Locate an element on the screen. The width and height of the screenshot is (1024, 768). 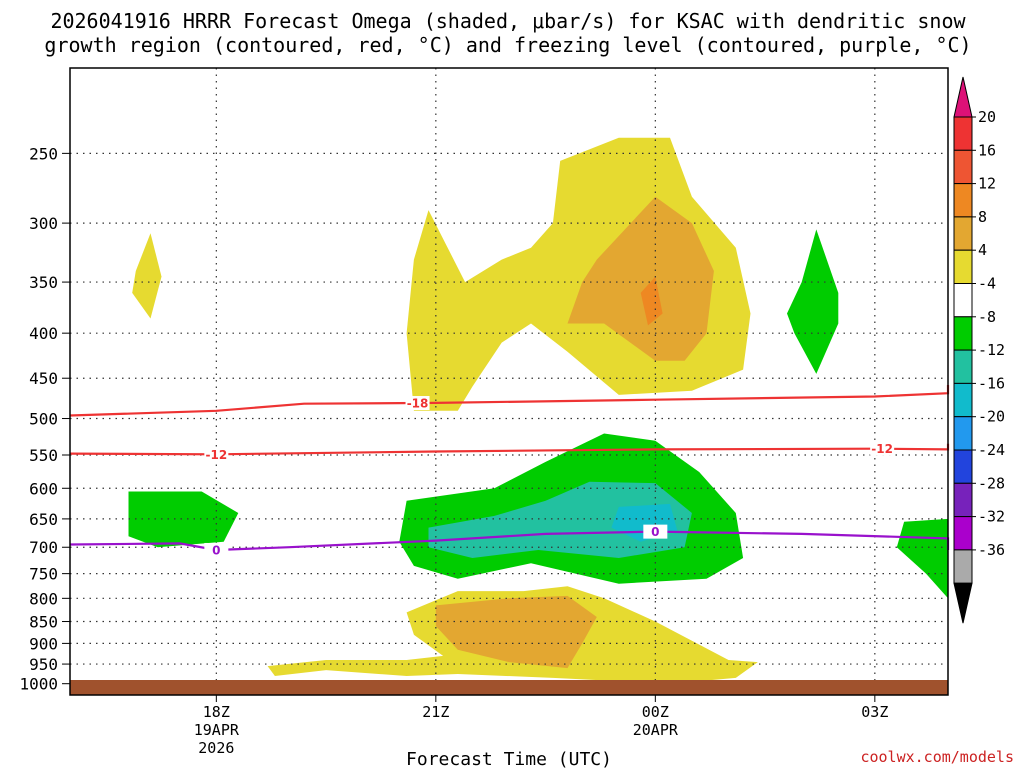
contour-label--12-0: -12 is located at coordinates (216, 455).